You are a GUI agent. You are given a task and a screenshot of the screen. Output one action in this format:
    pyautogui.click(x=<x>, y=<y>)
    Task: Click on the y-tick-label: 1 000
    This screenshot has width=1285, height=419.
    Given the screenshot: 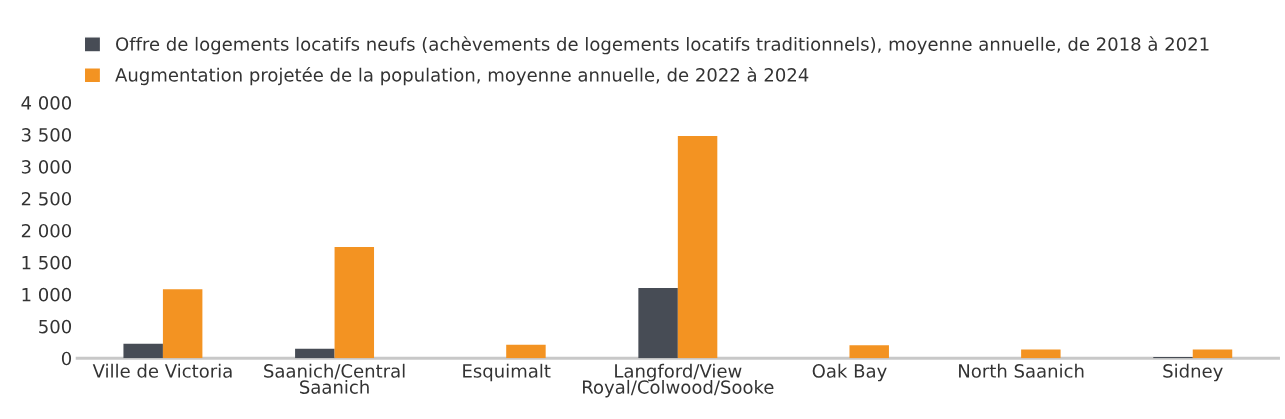 What is the action you would take?
    pyautogui.click(x=47, y=294)
    